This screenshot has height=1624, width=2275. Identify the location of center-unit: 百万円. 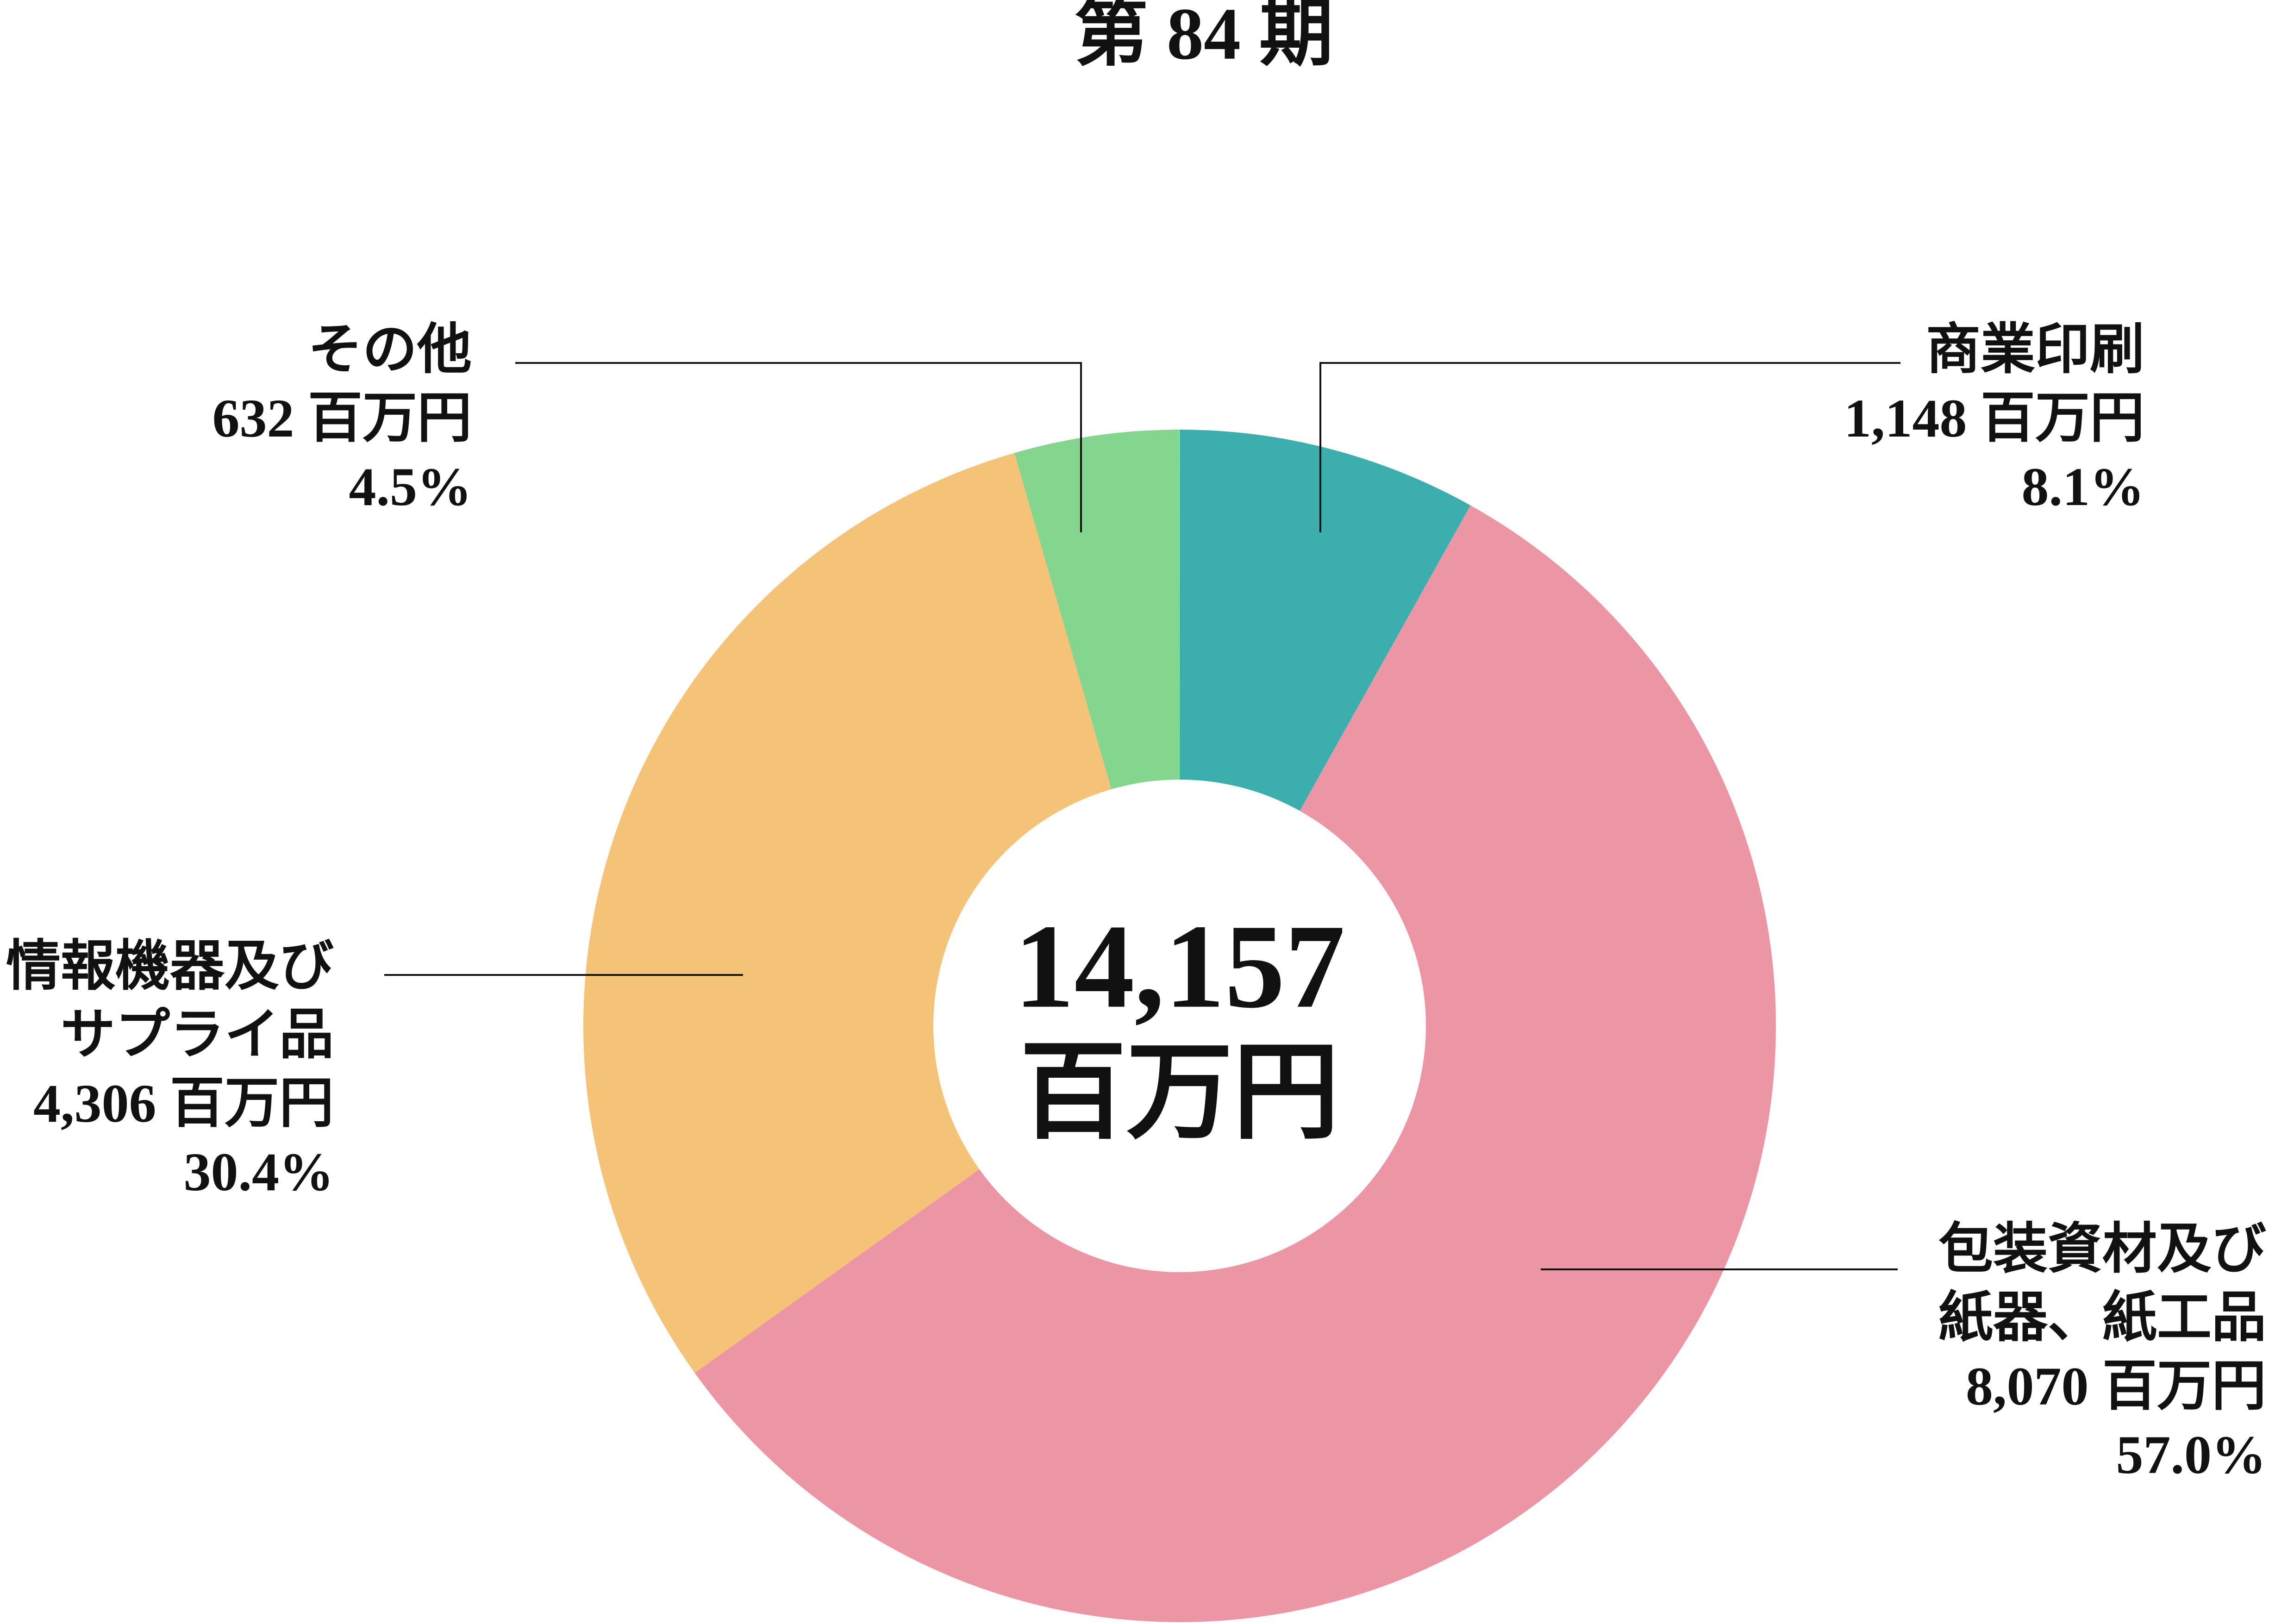
(1180, 1093).